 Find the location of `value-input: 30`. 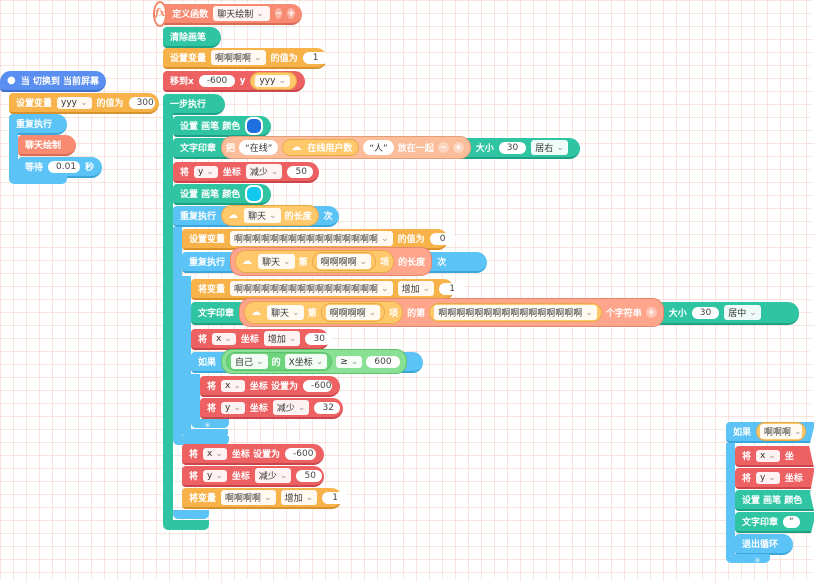

value-input: 30 is located at coordinates (318, 338).